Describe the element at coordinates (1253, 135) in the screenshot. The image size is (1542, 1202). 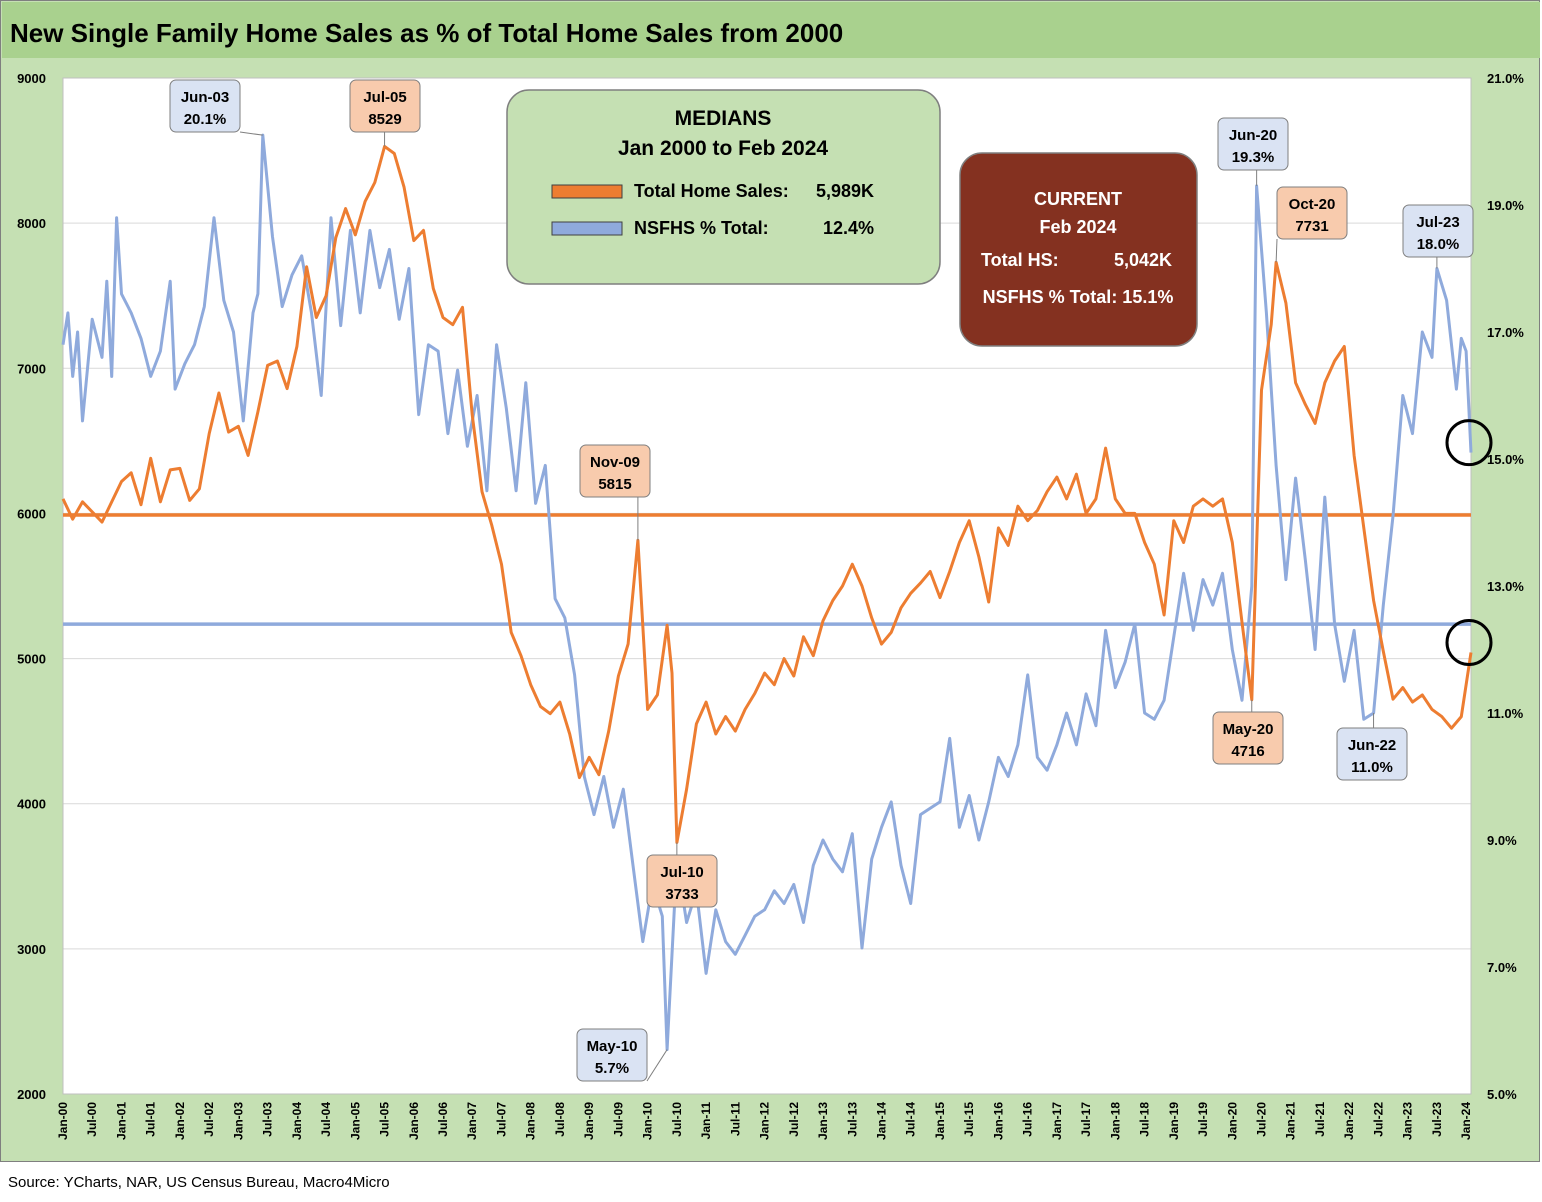
I see `callout-date: Jun-20` at that location.